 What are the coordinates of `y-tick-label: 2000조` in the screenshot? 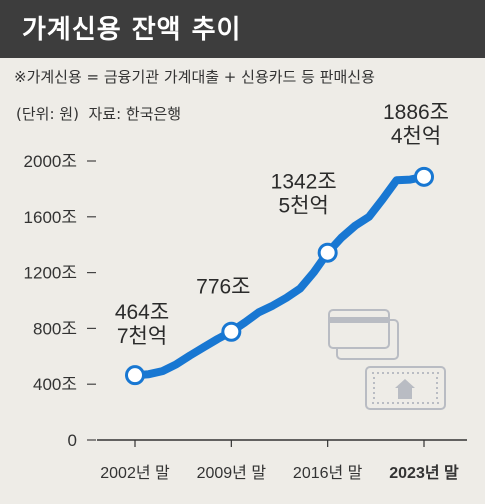 It's located at (50, 161).